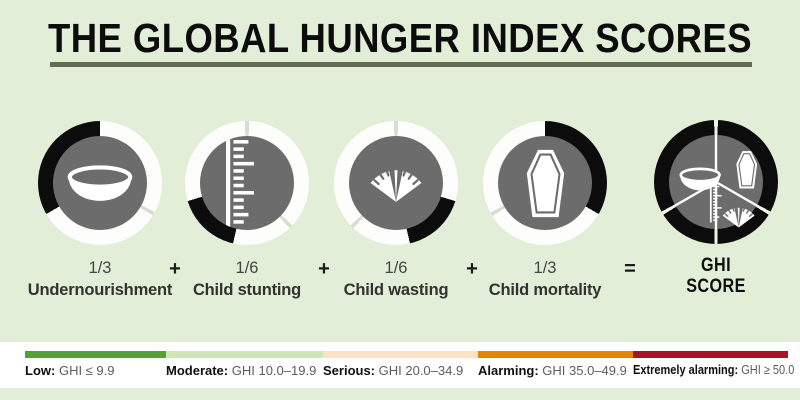 The width and height of the screenshot is (800, 400). What do you see at coordinates (686, 370) in the screenshot?
I see `legend-label: Extremely alarming:` at bounding box center [686, 370].